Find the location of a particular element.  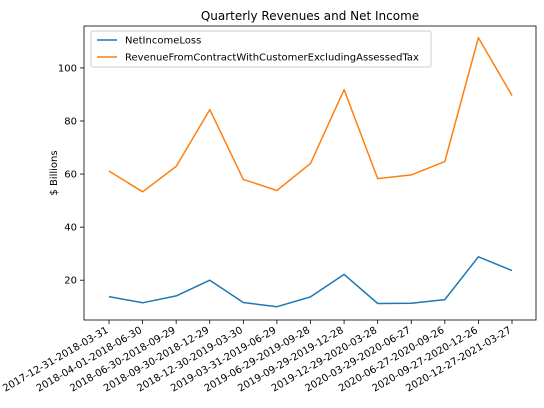

y-axis: 20 40 60 80 100 is located at coordinates (71, 175).